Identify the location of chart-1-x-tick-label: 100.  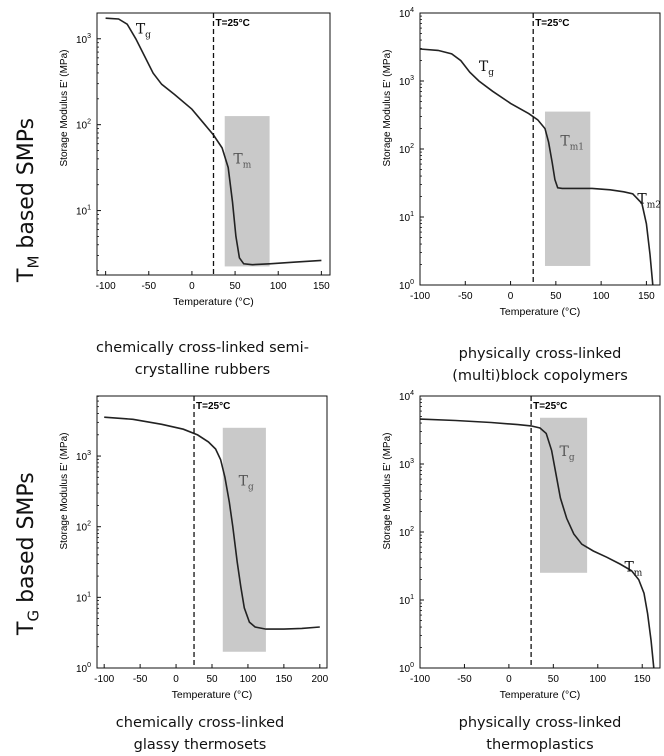
(278, 286).